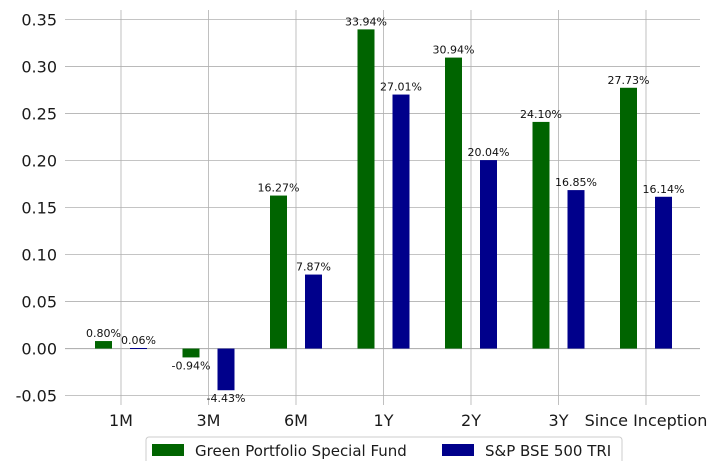 The width and height of the screenshot is (713, 461). What do you see at coordinates (226, 398) in the screenshot?
I see `data-label: -4.43%` at bounding box center [226, 398].